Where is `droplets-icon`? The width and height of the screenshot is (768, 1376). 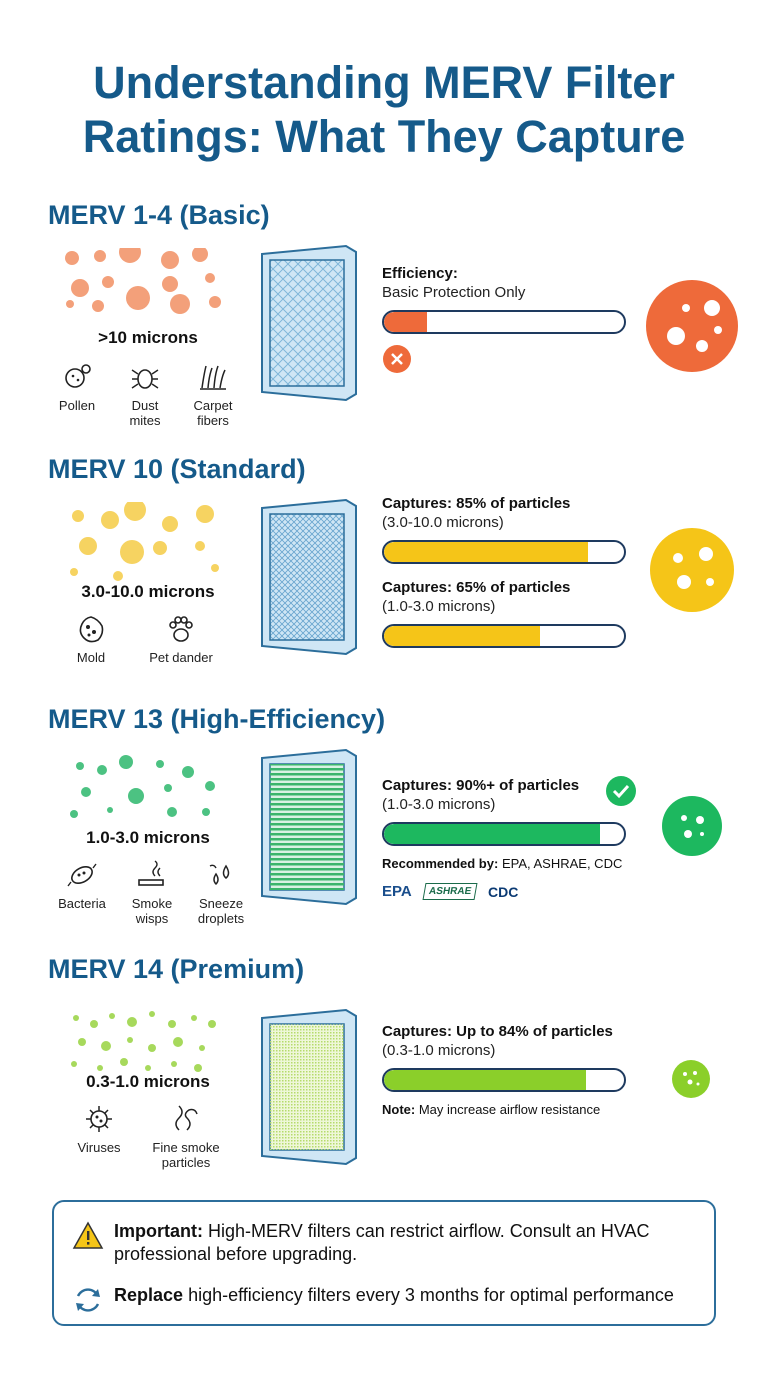 droplets-icon is located at coordinates (219, 875).